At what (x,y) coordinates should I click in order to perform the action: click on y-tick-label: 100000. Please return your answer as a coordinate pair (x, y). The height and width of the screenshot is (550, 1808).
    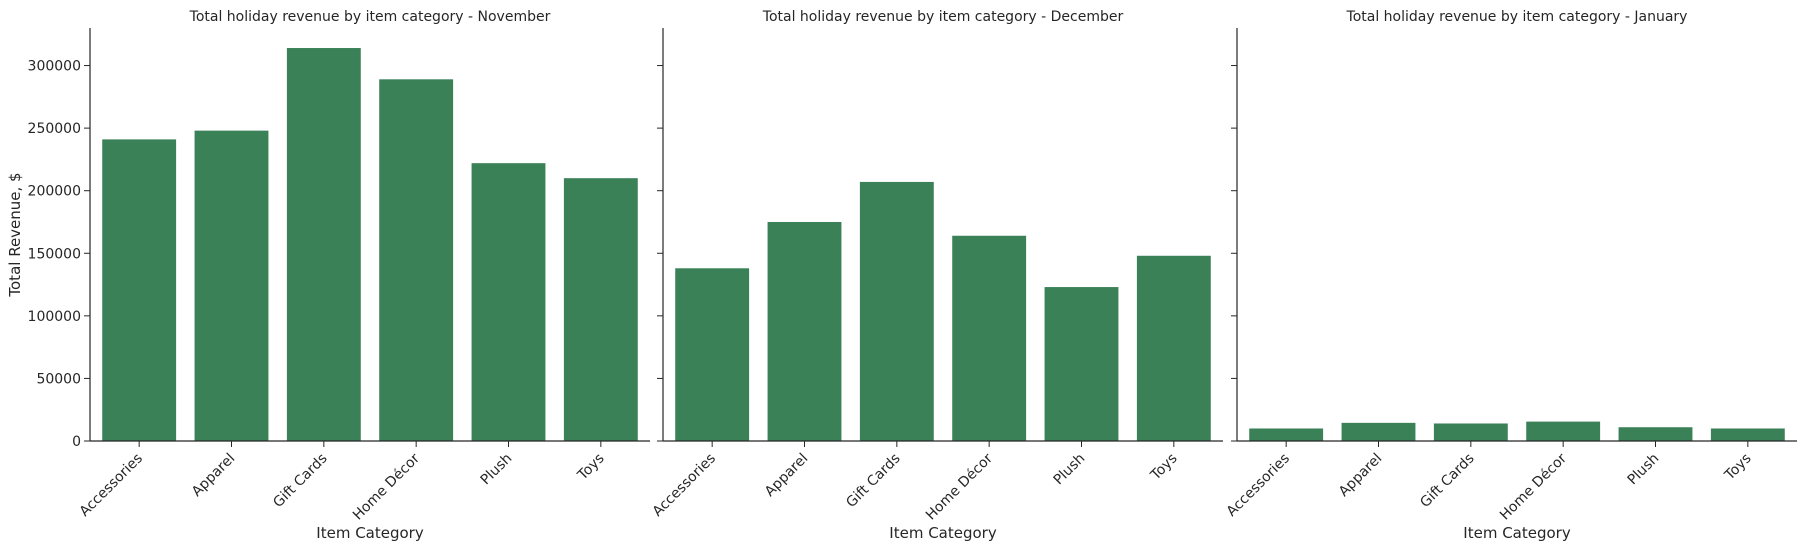
    Looking at the image, I should click on (54, 317).